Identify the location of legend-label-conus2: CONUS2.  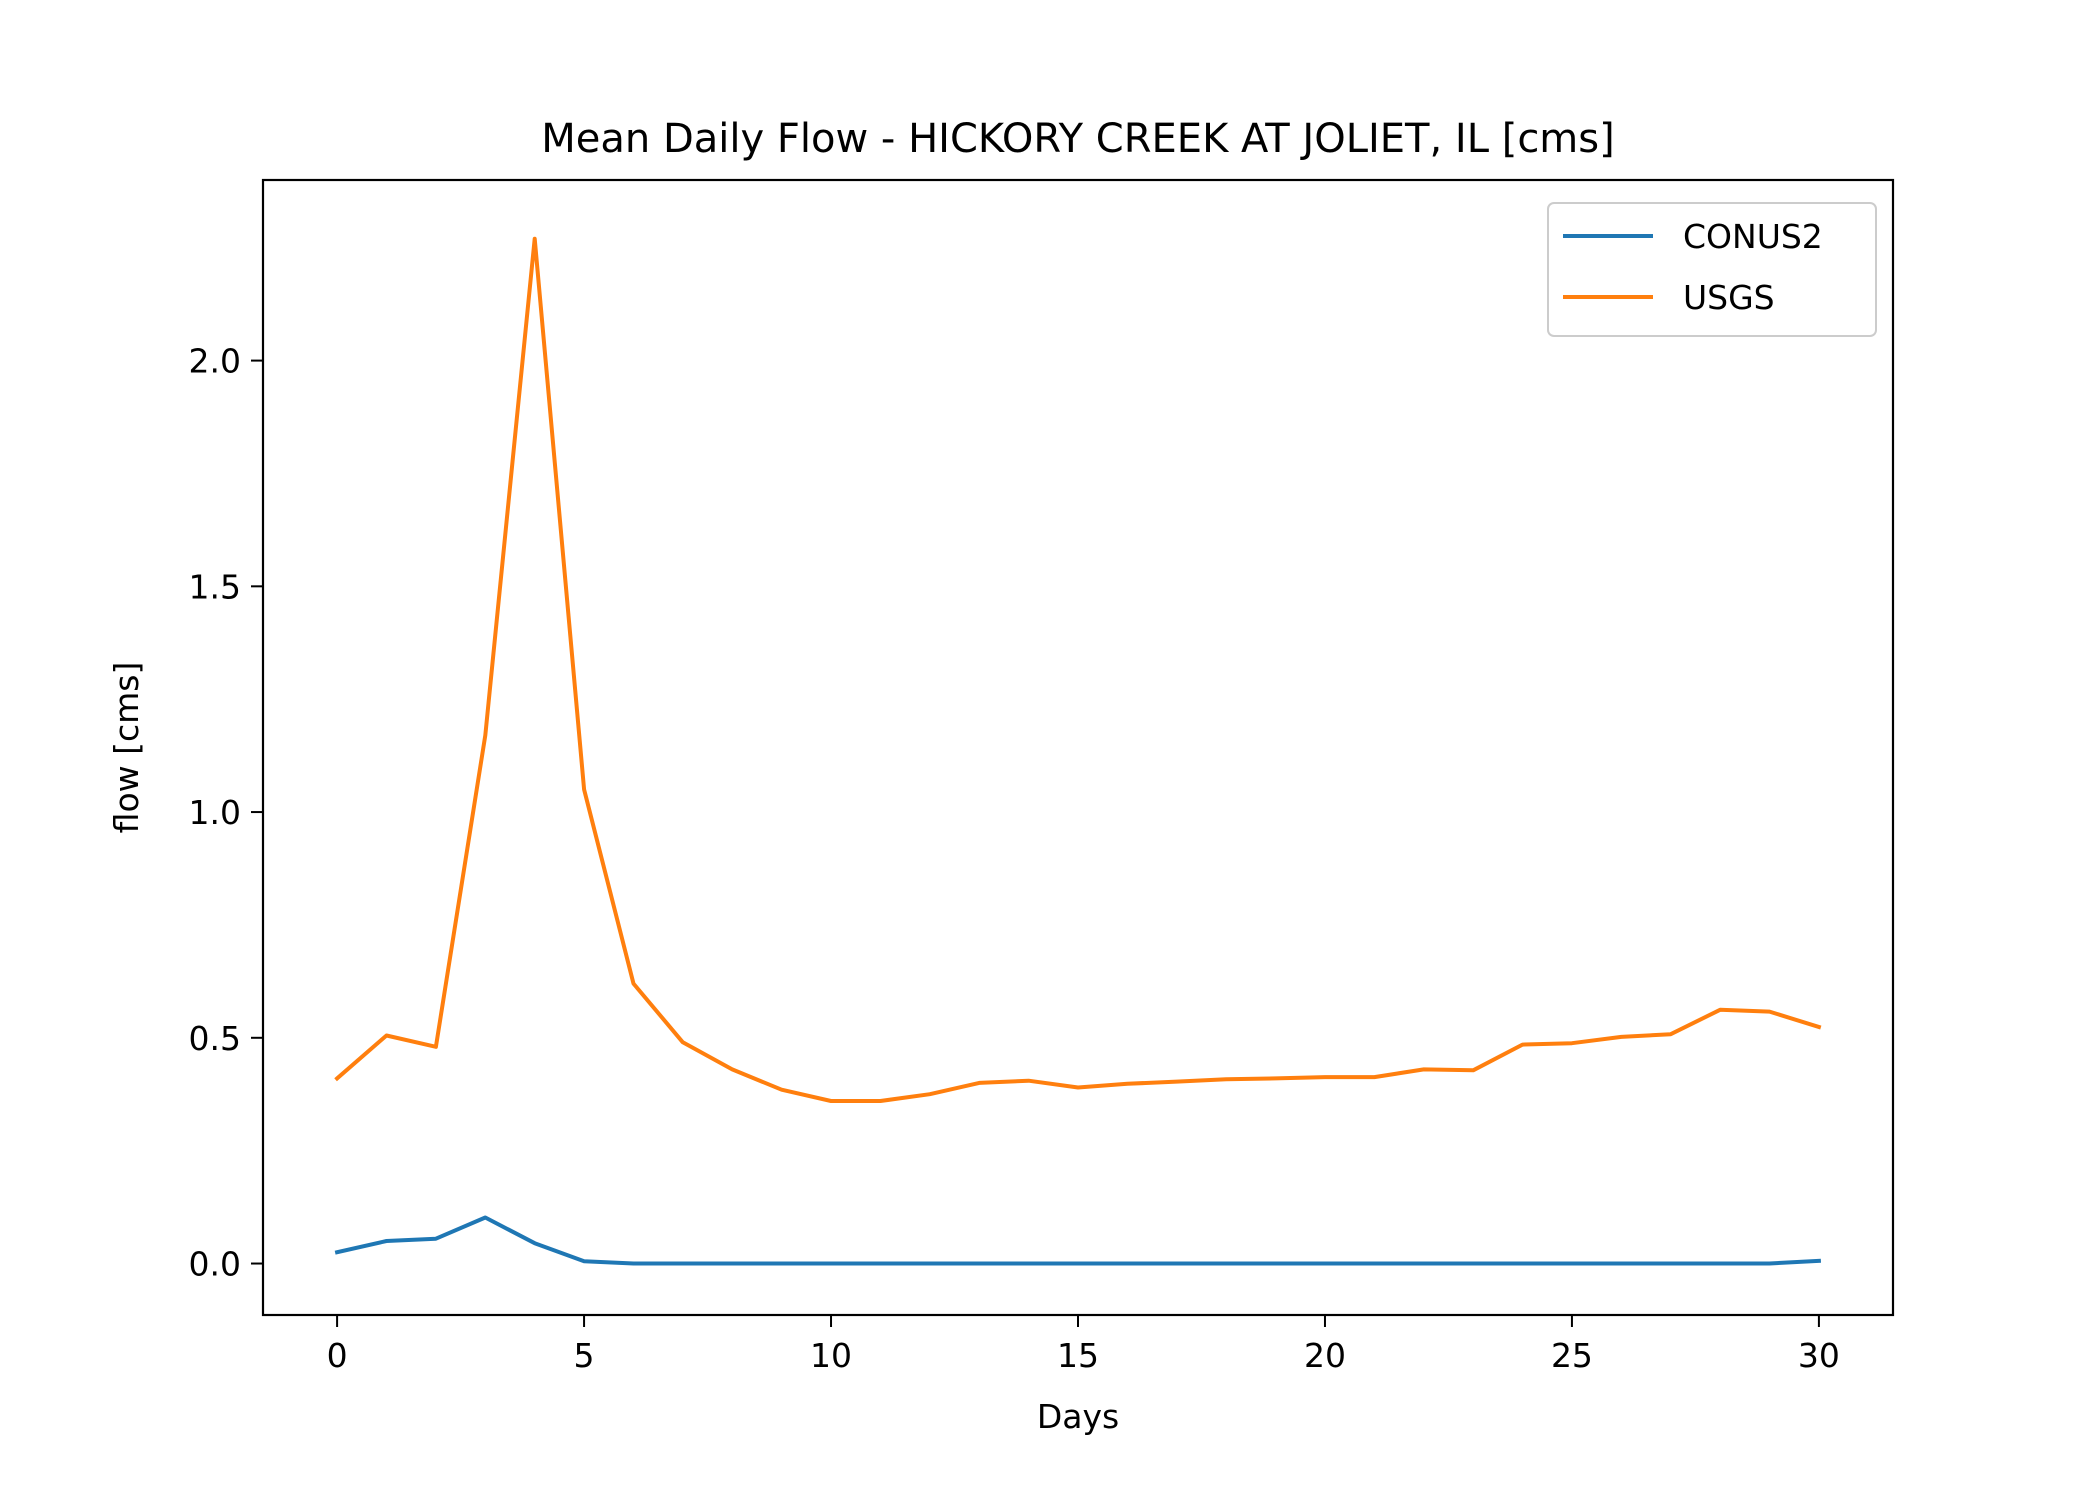
(1753, 236).